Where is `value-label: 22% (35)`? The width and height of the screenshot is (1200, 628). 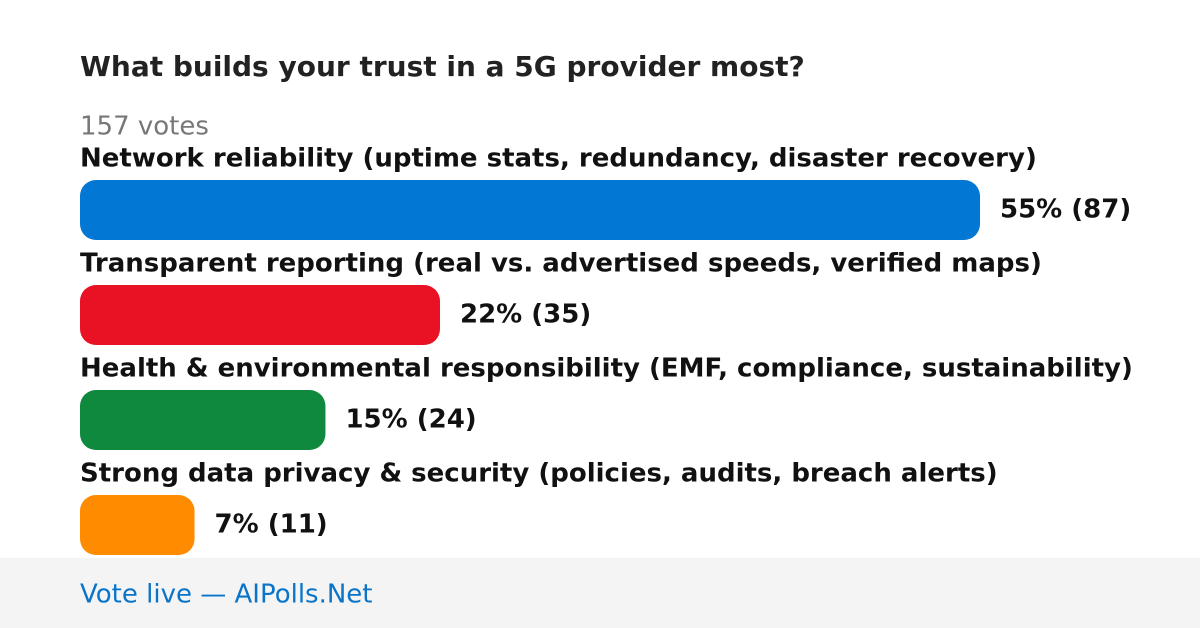
value-label: 22% (35) is located at coordinates (525, 315).